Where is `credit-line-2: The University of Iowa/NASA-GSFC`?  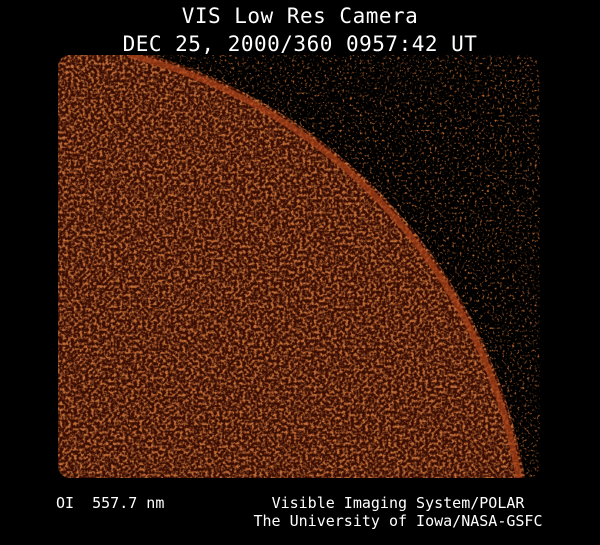 credit-line-2: The University of Iowa/NASA-GSFC is located at coordinates (398, 521).